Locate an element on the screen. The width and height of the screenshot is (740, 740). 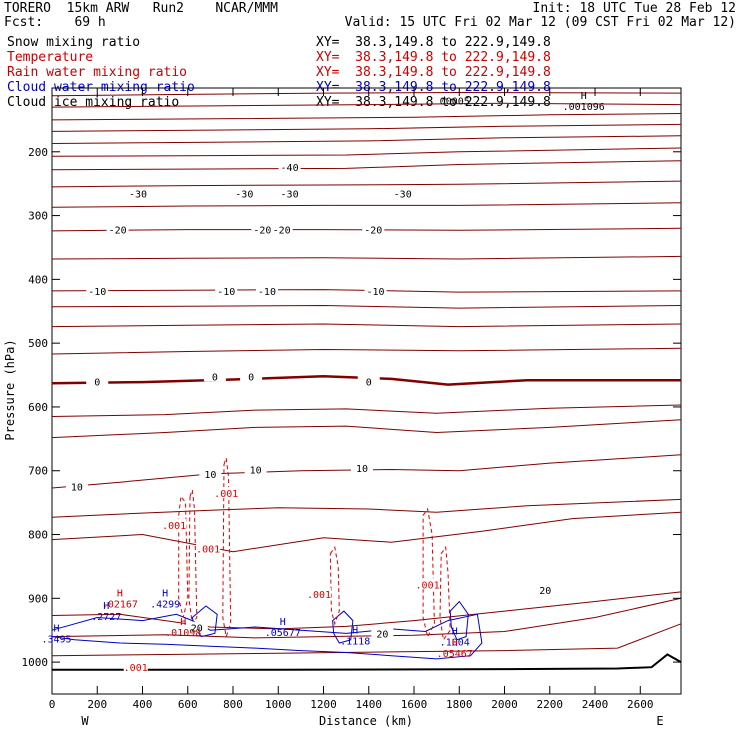
field-name-snow: Snow mixing ratio is located at coordinates (74, 42).